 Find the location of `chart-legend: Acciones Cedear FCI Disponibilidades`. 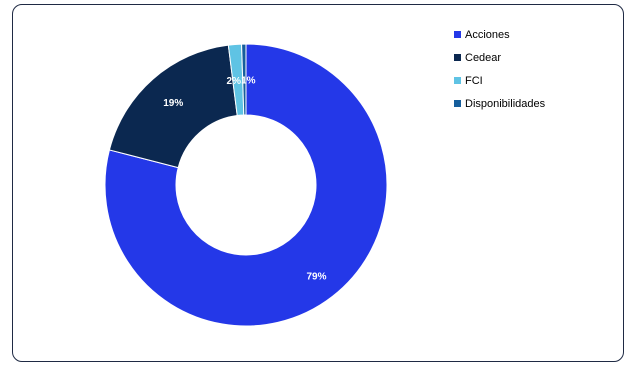

chart-legend: Acciones Cedear FCI Disponibilidades is located at coordinates (499, 75).